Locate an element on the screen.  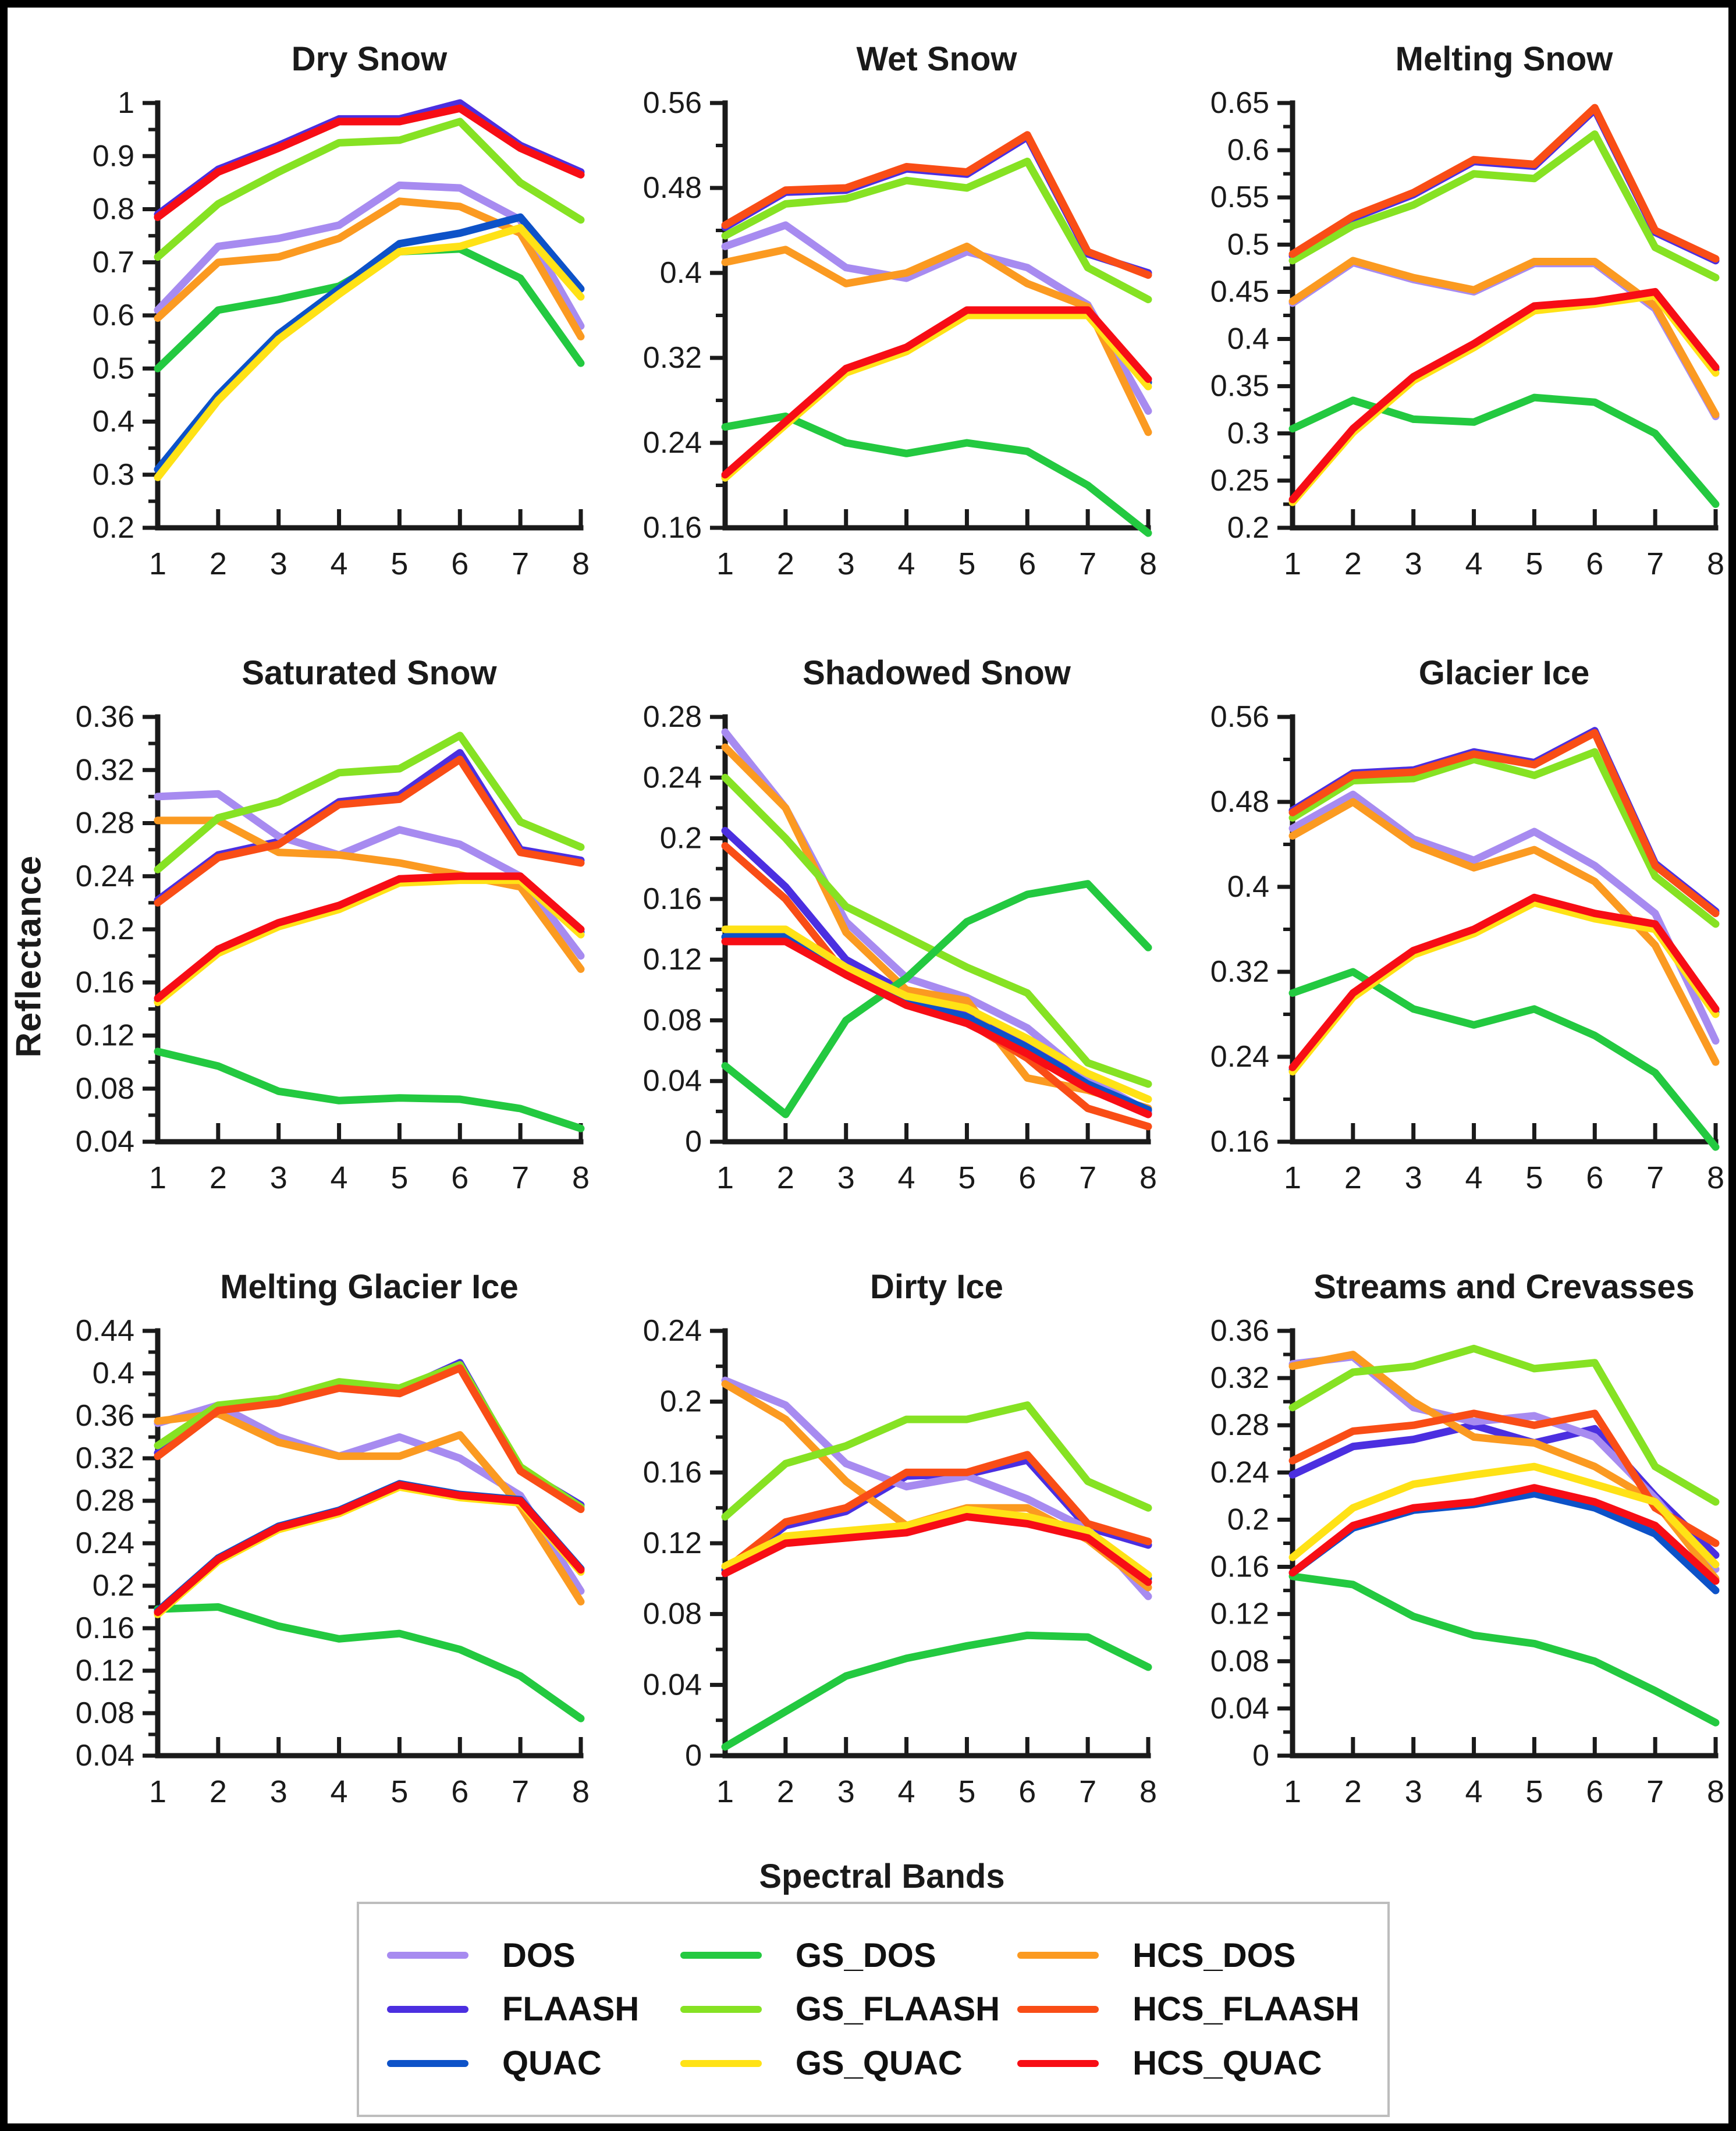
legend-label: FLAASH is located at coordinates (571, 2009).